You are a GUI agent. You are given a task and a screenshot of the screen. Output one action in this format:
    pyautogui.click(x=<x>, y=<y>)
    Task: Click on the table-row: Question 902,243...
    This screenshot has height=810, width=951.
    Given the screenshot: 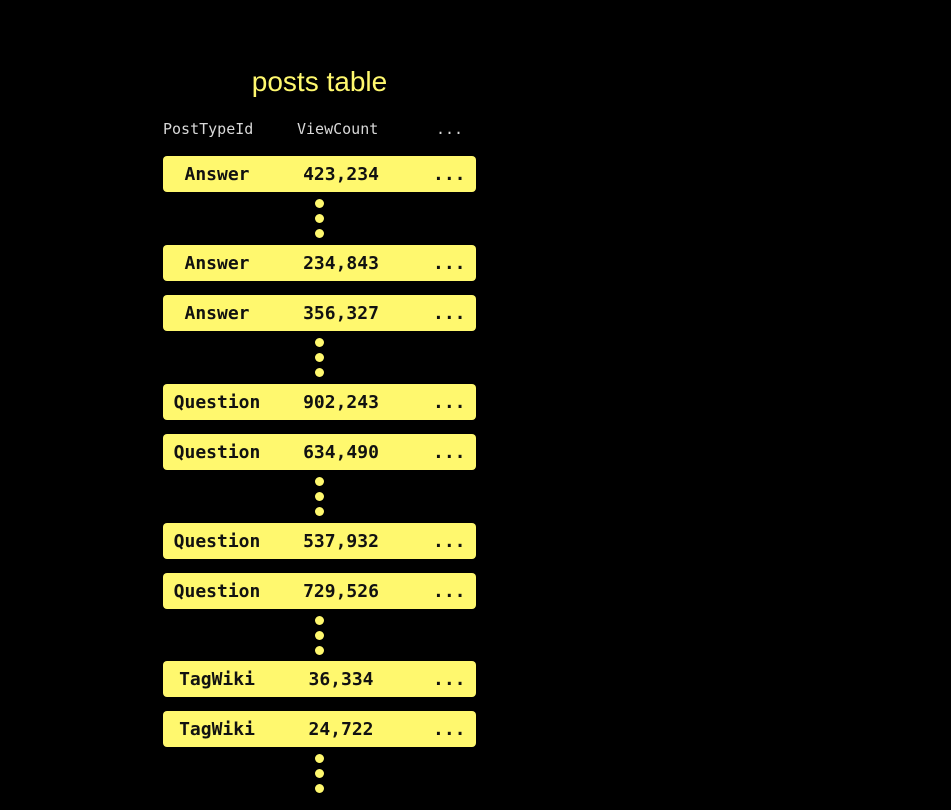 What is the action you would take?
    pyautogui.click(x=319, y=402)
    